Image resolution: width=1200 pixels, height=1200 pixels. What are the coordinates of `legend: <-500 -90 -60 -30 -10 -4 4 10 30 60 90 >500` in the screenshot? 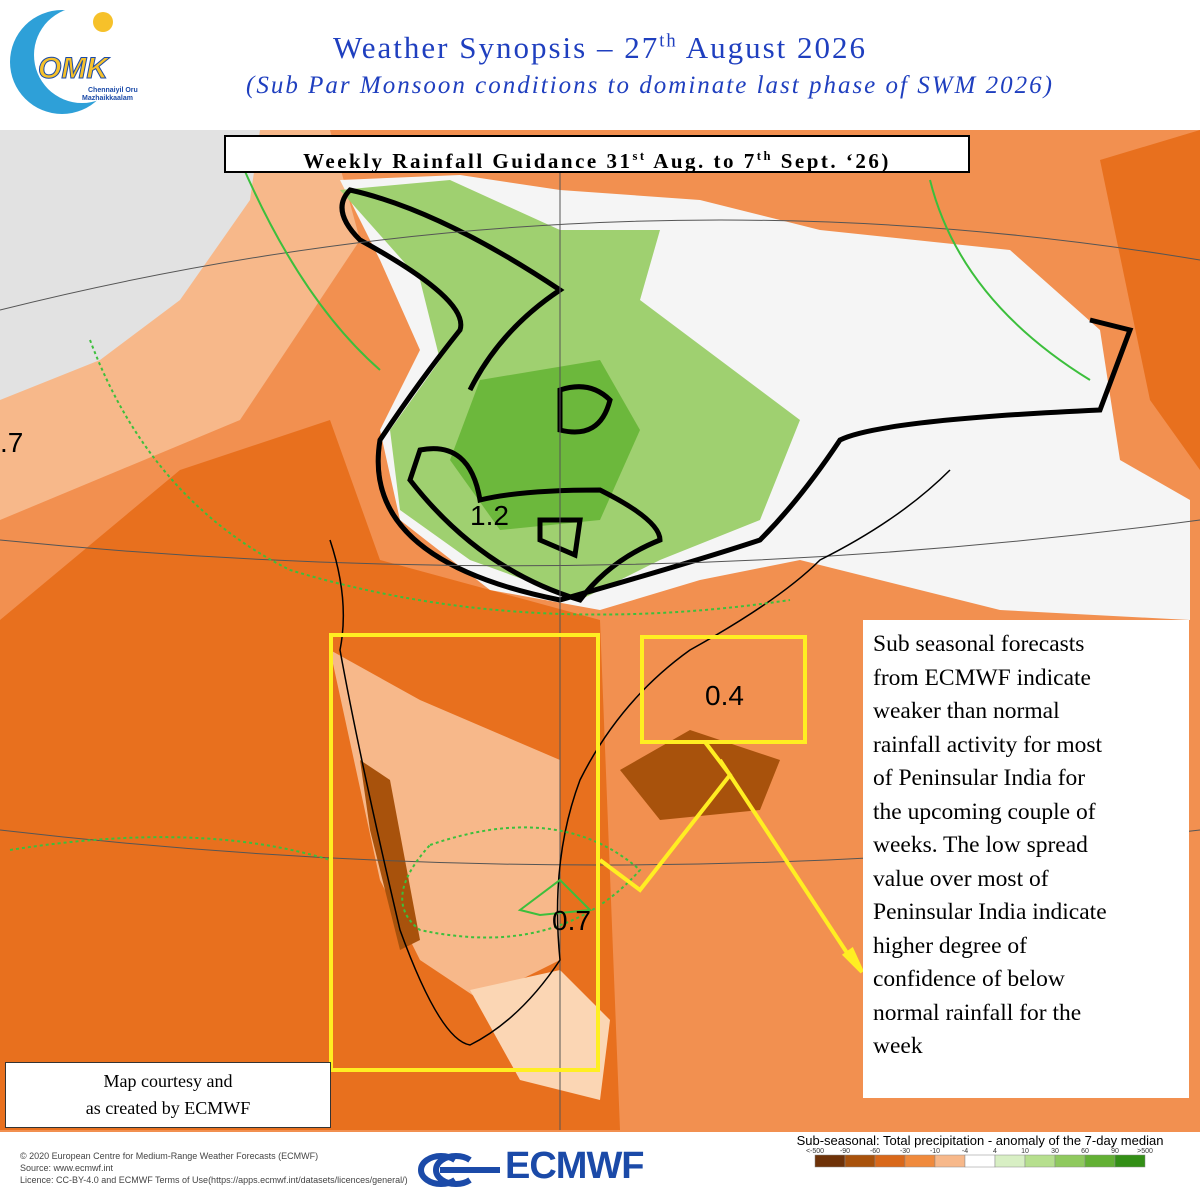 It's located at (785, 1167).